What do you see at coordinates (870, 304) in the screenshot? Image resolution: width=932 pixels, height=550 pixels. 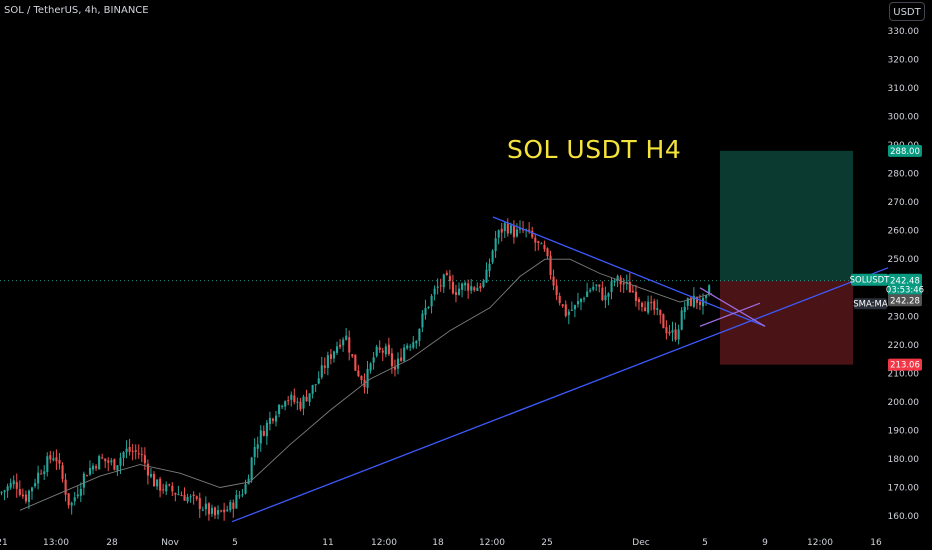 I see `sma-badge-bg` at bounding box center [870, 304].